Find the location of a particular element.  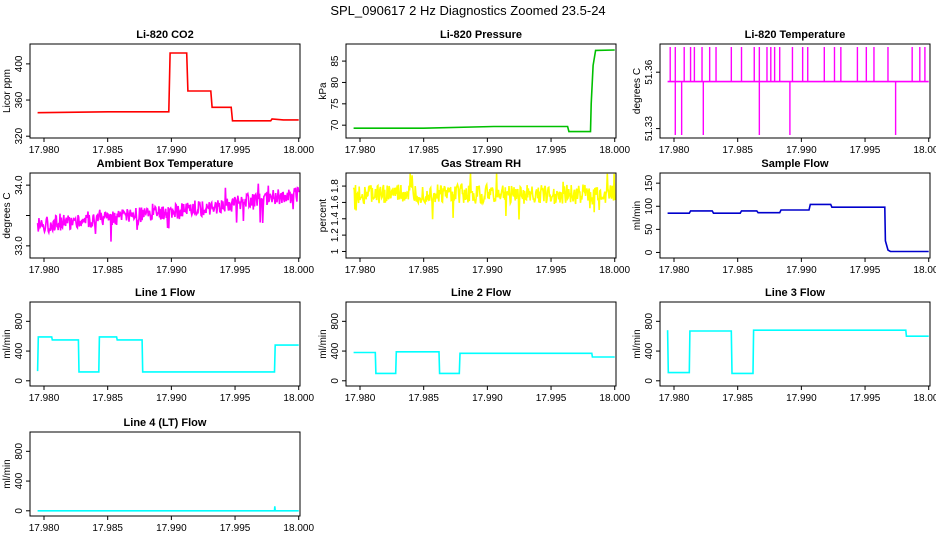

y-tick-label: 34.0 is located at coordinates (19, 185).